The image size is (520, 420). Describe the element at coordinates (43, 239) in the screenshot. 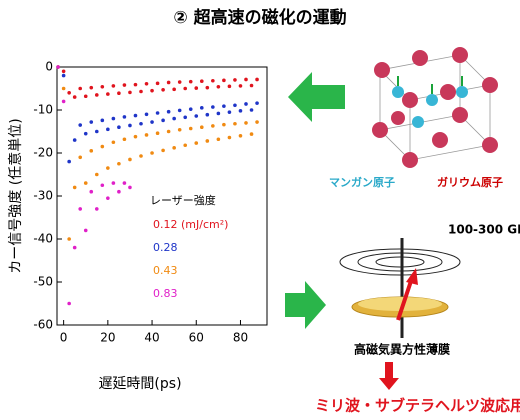

I see `y-tick-label: -40` at that location.